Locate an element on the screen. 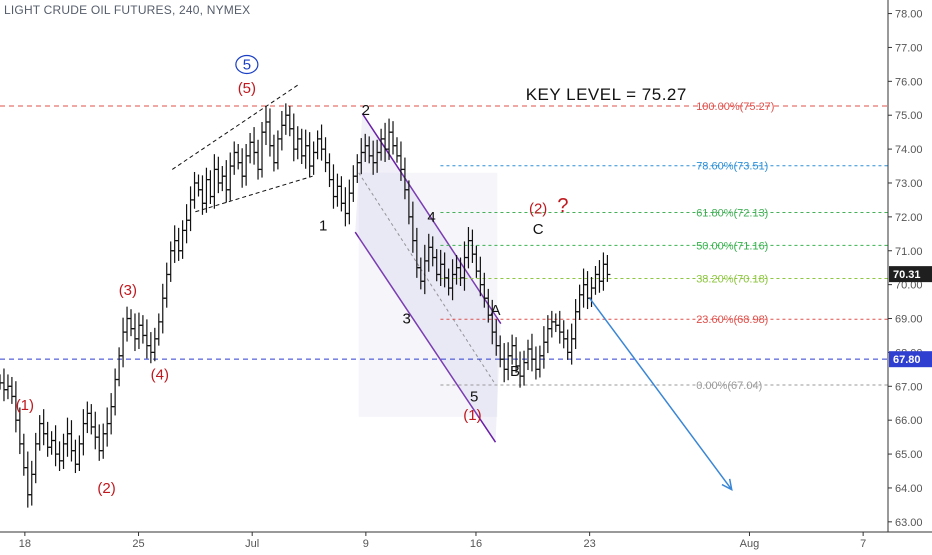  x-tick-label: 7 is located at coordinates (863, 544).